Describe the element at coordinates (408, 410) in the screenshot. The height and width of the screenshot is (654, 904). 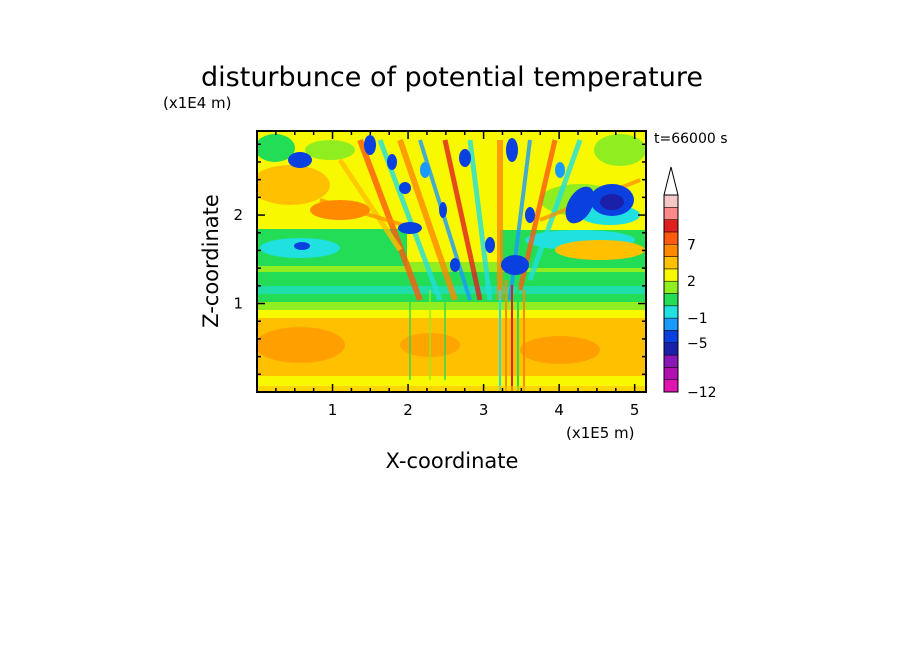
I see `x-tick-label: 2` at that location.